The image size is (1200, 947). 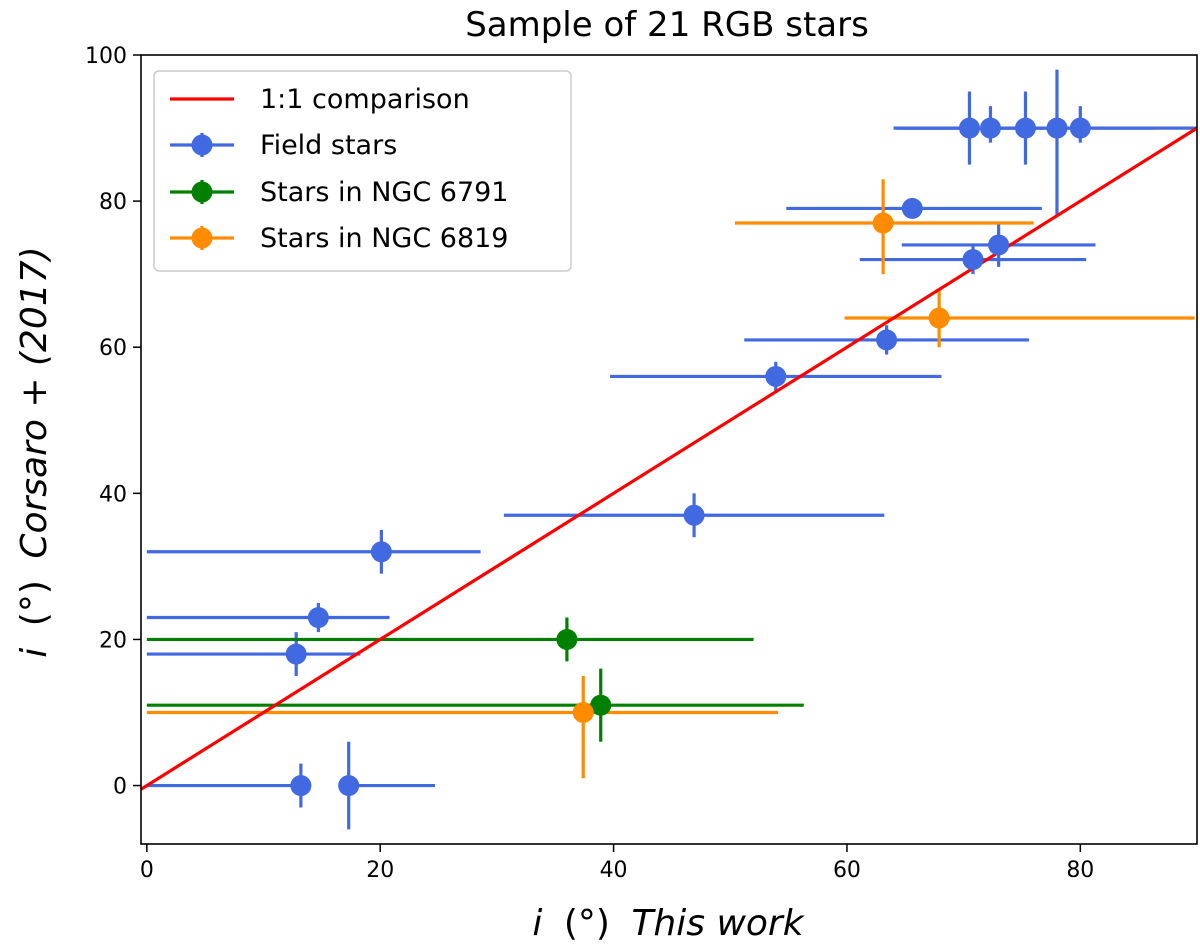 I want to click on y-tick-label: 40, so click(x=113, y=494).